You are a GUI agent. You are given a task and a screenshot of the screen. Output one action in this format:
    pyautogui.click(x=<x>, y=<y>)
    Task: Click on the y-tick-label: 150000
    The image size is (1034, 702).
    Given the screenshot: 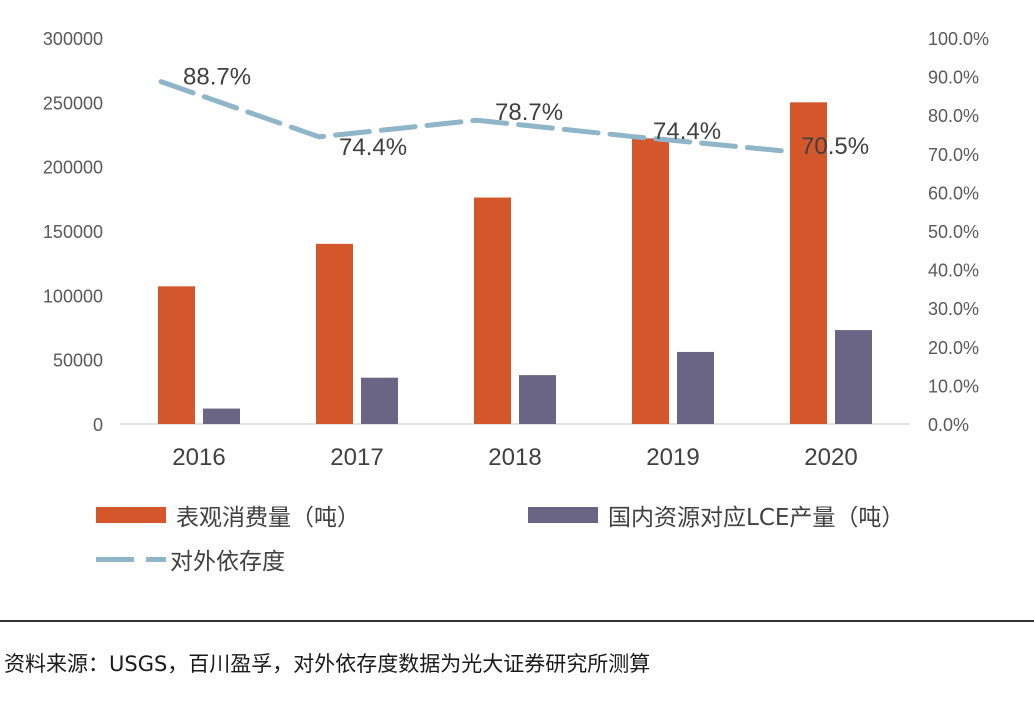 What is the action you would take?
    pyautogui.click(x=73, y=232)
    